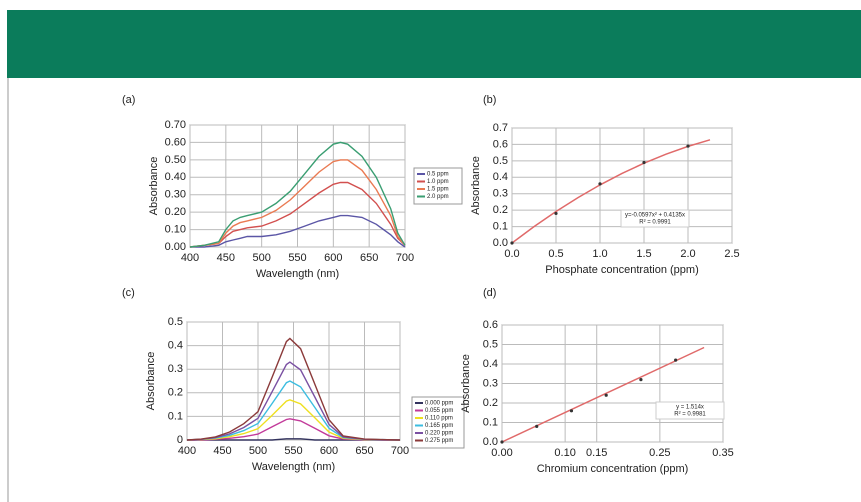 This screenshot has width=861, height=502. What do you see at coordinates (439, 419) in the screenshot?
I see `legend-label: 0.110 ppm` at bounding box center [439, 419].